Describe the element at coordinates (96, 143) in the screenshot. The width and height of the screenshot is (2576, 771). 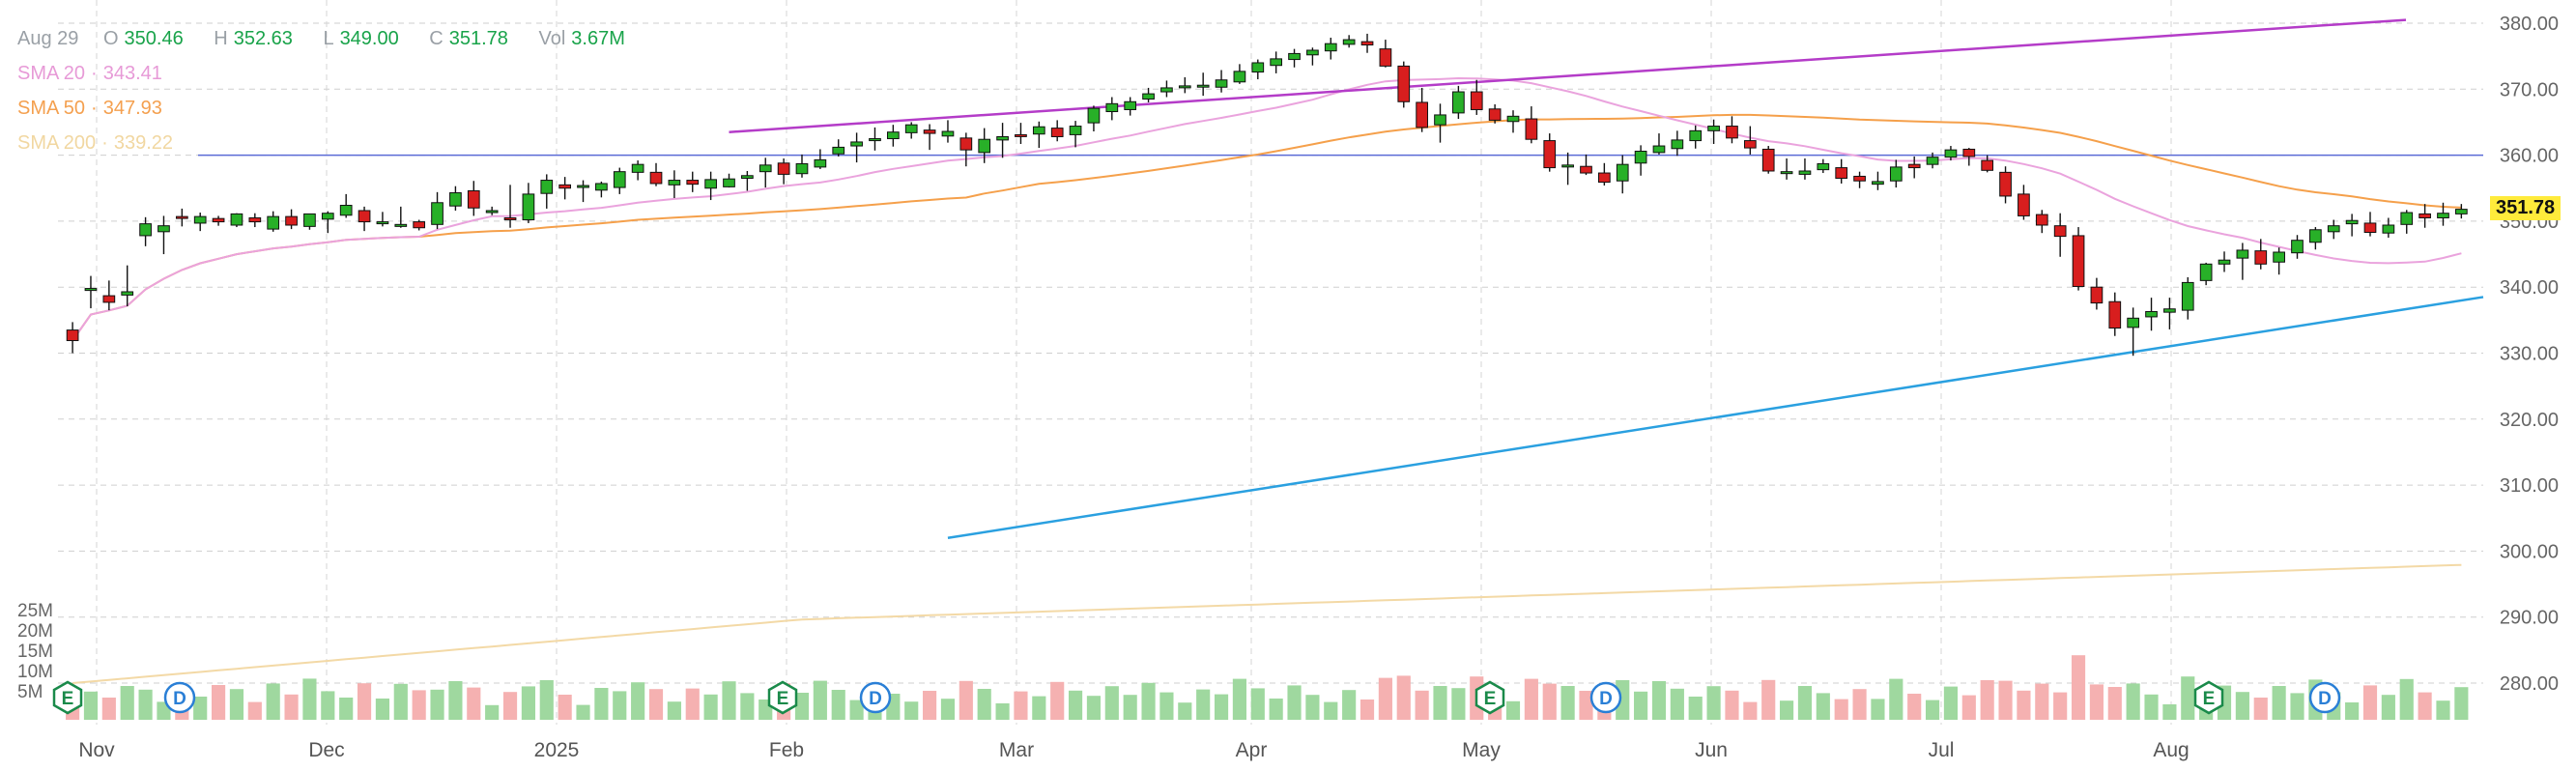
I see `sma200-legend: SMA 200 · 339.22` at that location.